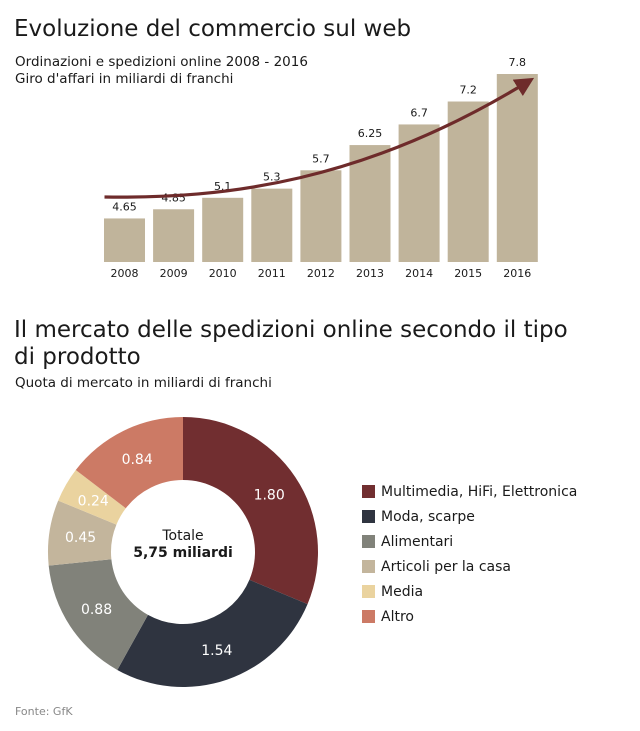 This screenshot has width=640, height=731. What do you see at coordinates (321, 273) in the screenshot?
I see `x-tick-label: 2012` at bounding box center [321, 273].